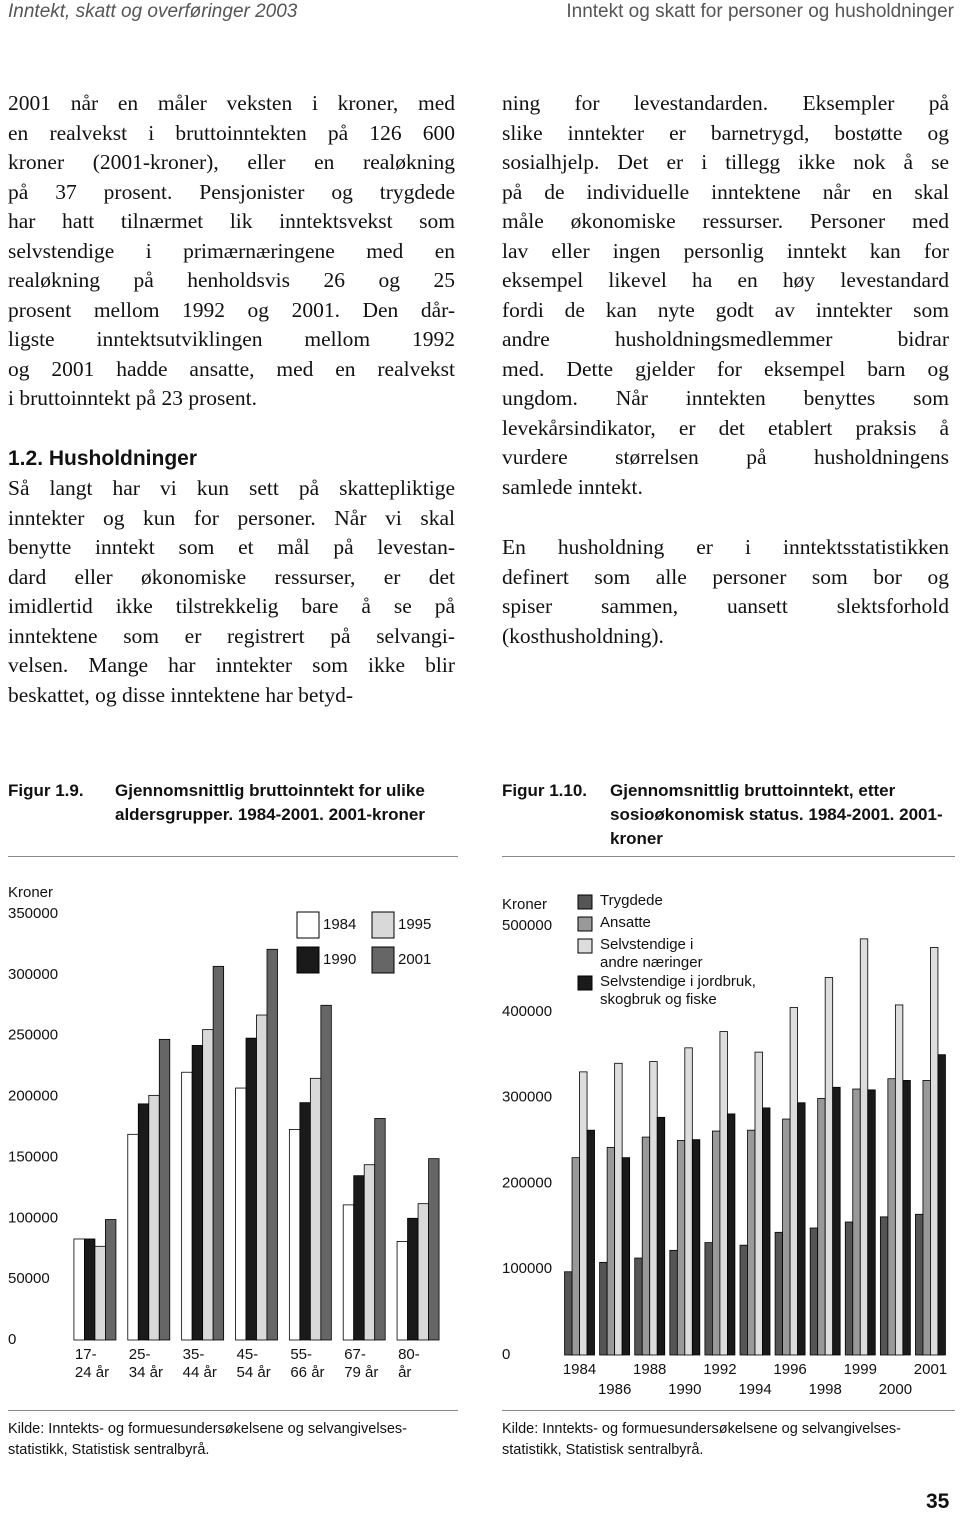 Image resolution: width=960 pixels, height=1517 pixels. What do you see at coordinates (33, 974) in the screenshot?
I see `y-tick-label: 300000` at bounding box center [33, 974].